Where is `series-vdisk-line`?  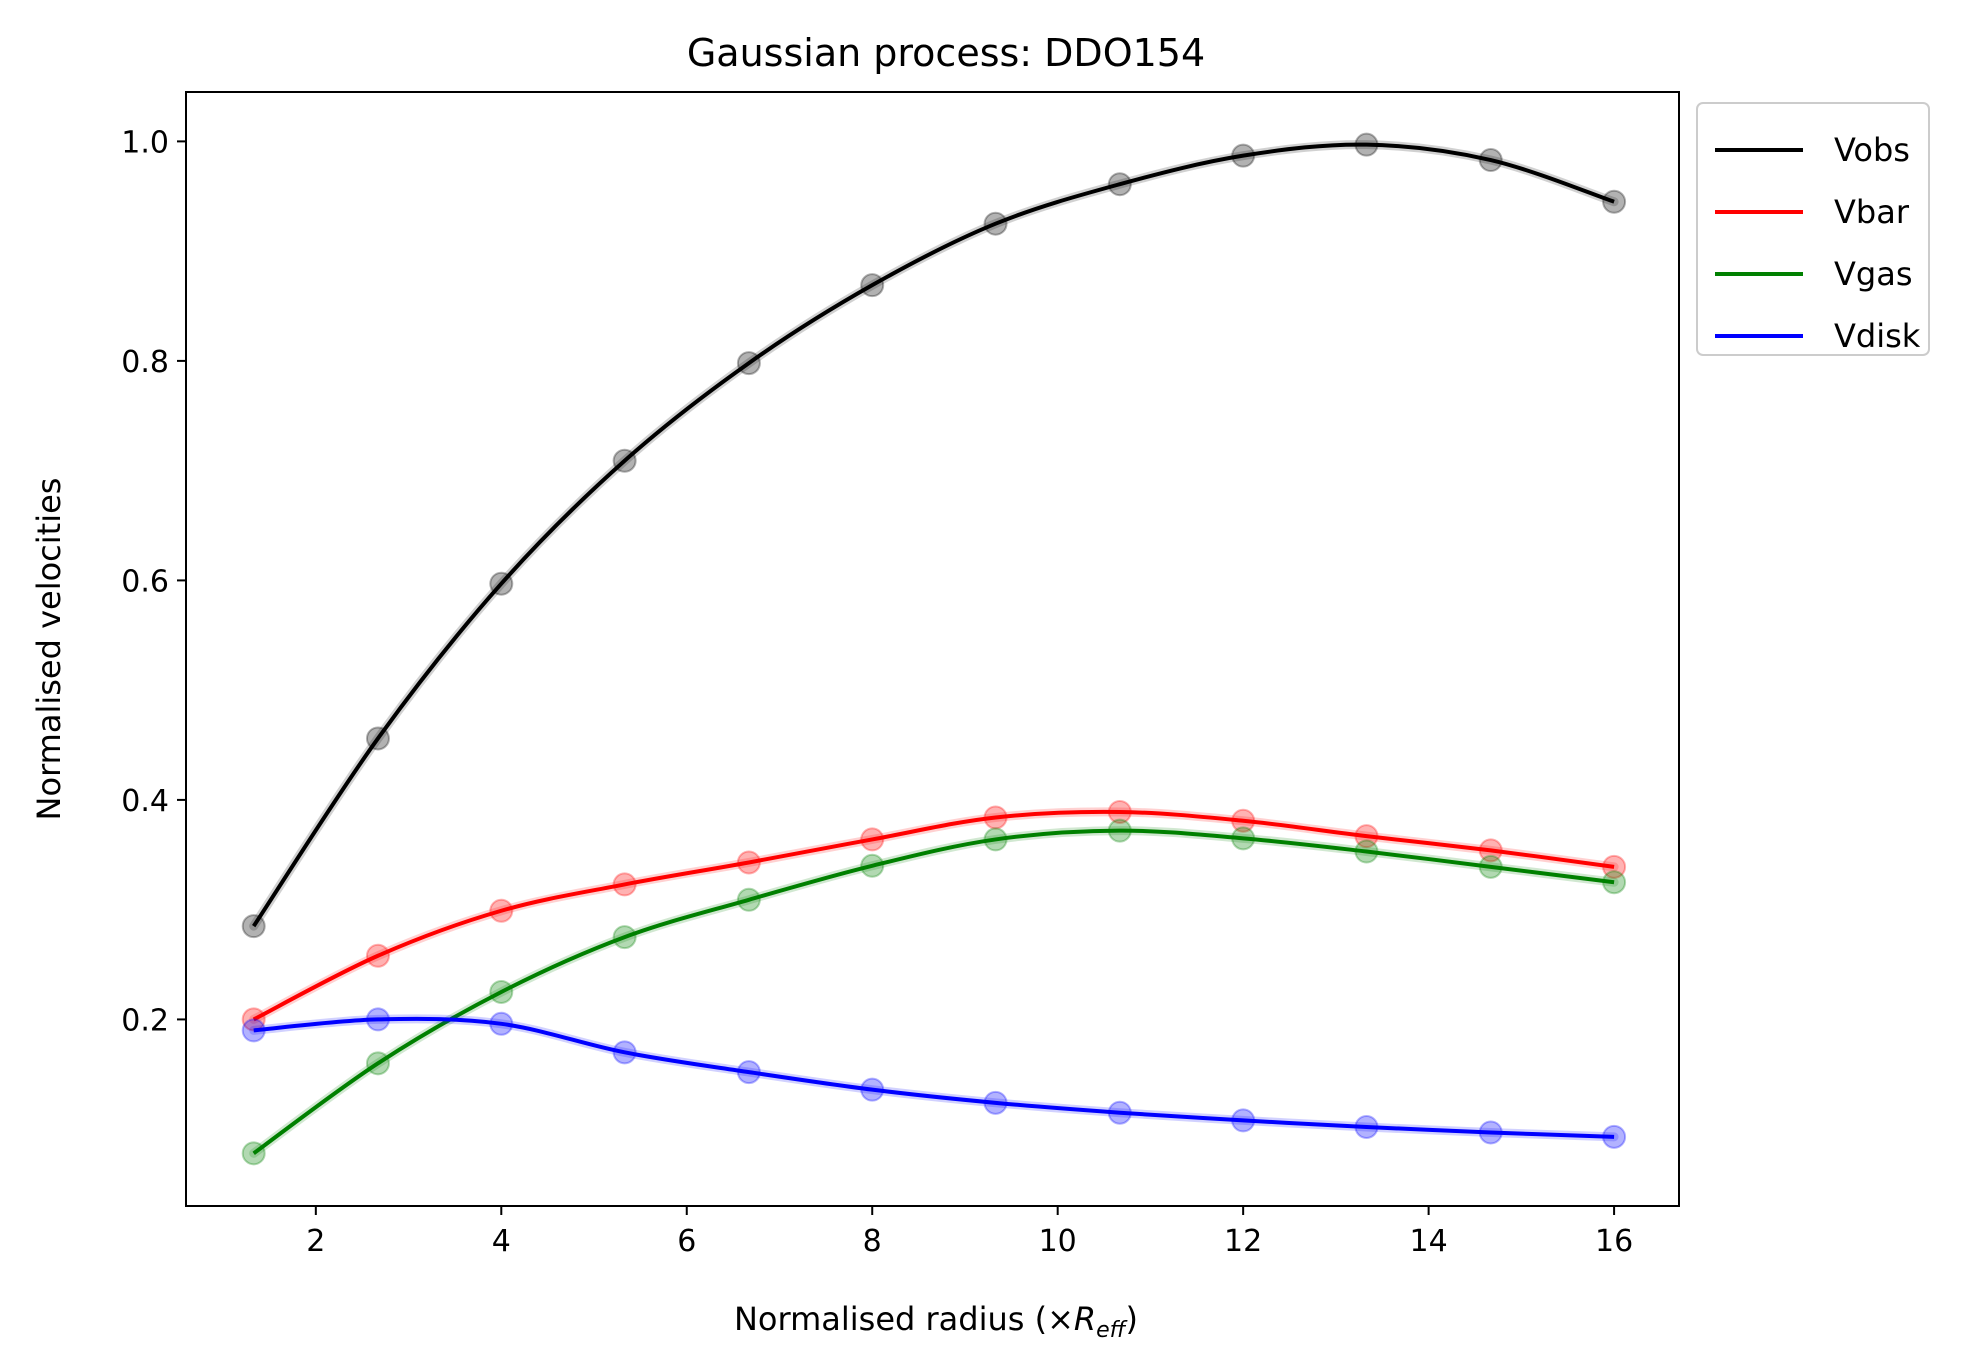
series-vdisk-line is located at coordinates (934, 1077).